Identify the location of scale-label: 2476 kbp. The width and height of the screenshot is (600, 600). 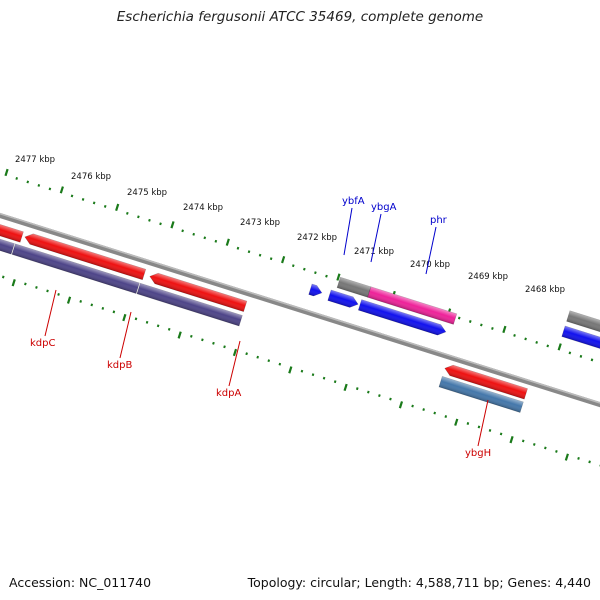
(91, 177).